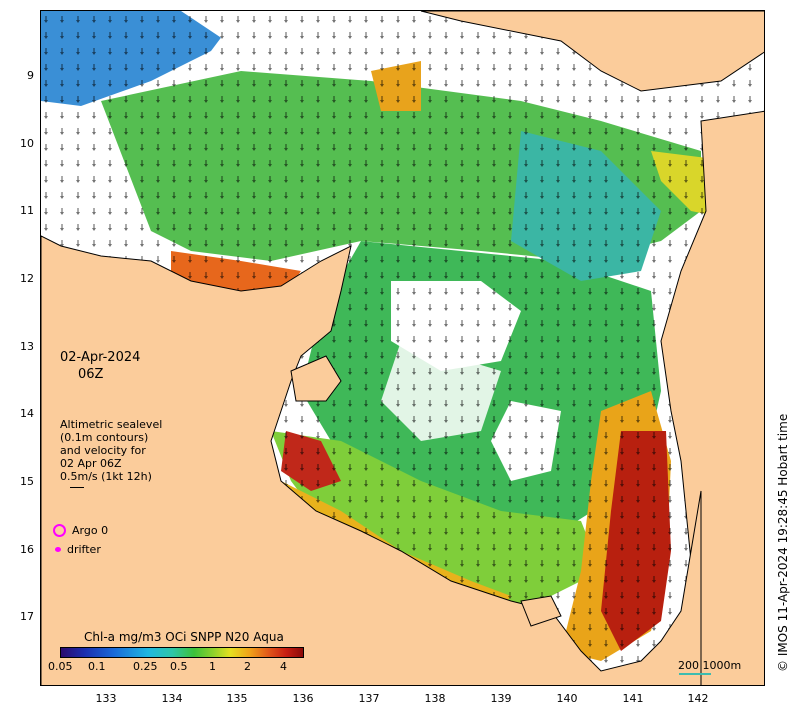 Image resolution: width=792 pixels, height=716 pixels. What do you see at coordinates (30, 75) in the screenshot?
I see `lat-tick-9: 9` at bounding box center [30, 75].